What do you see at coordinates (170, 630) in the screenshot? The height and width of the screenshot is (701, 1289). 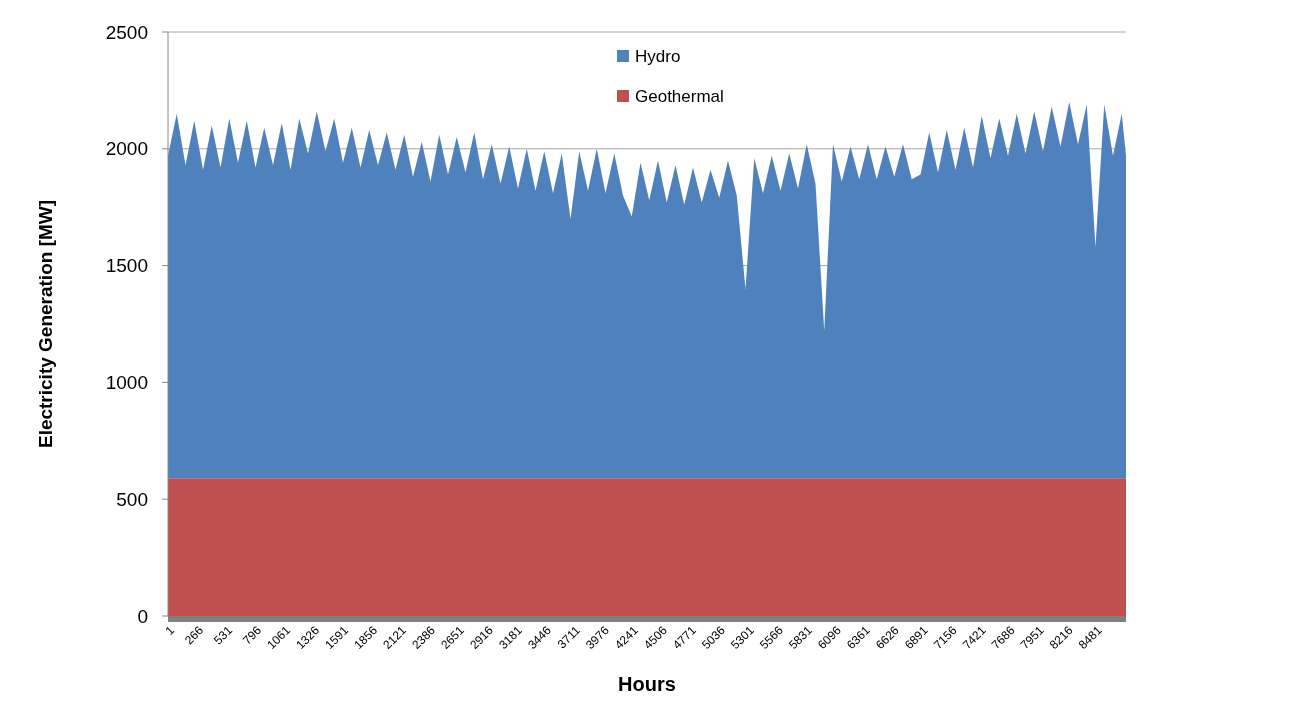 I see `x-tick-label: 1` at bounding box center [170, 630].